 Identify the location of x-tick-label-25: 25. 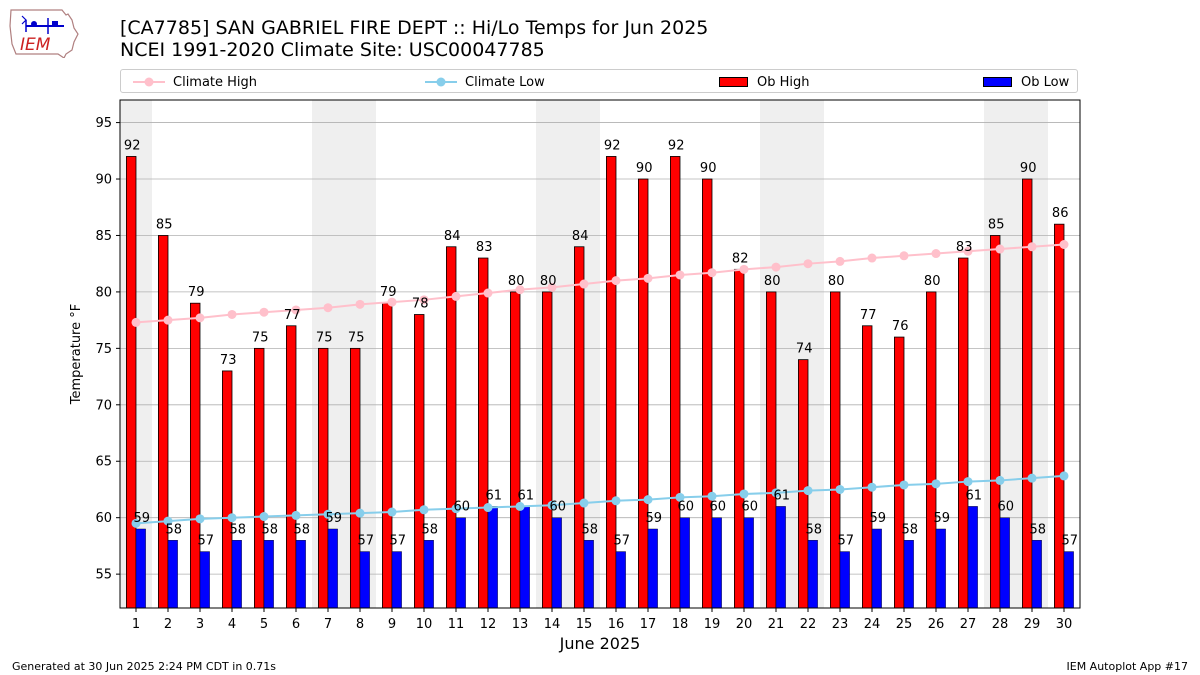
(904, 624).